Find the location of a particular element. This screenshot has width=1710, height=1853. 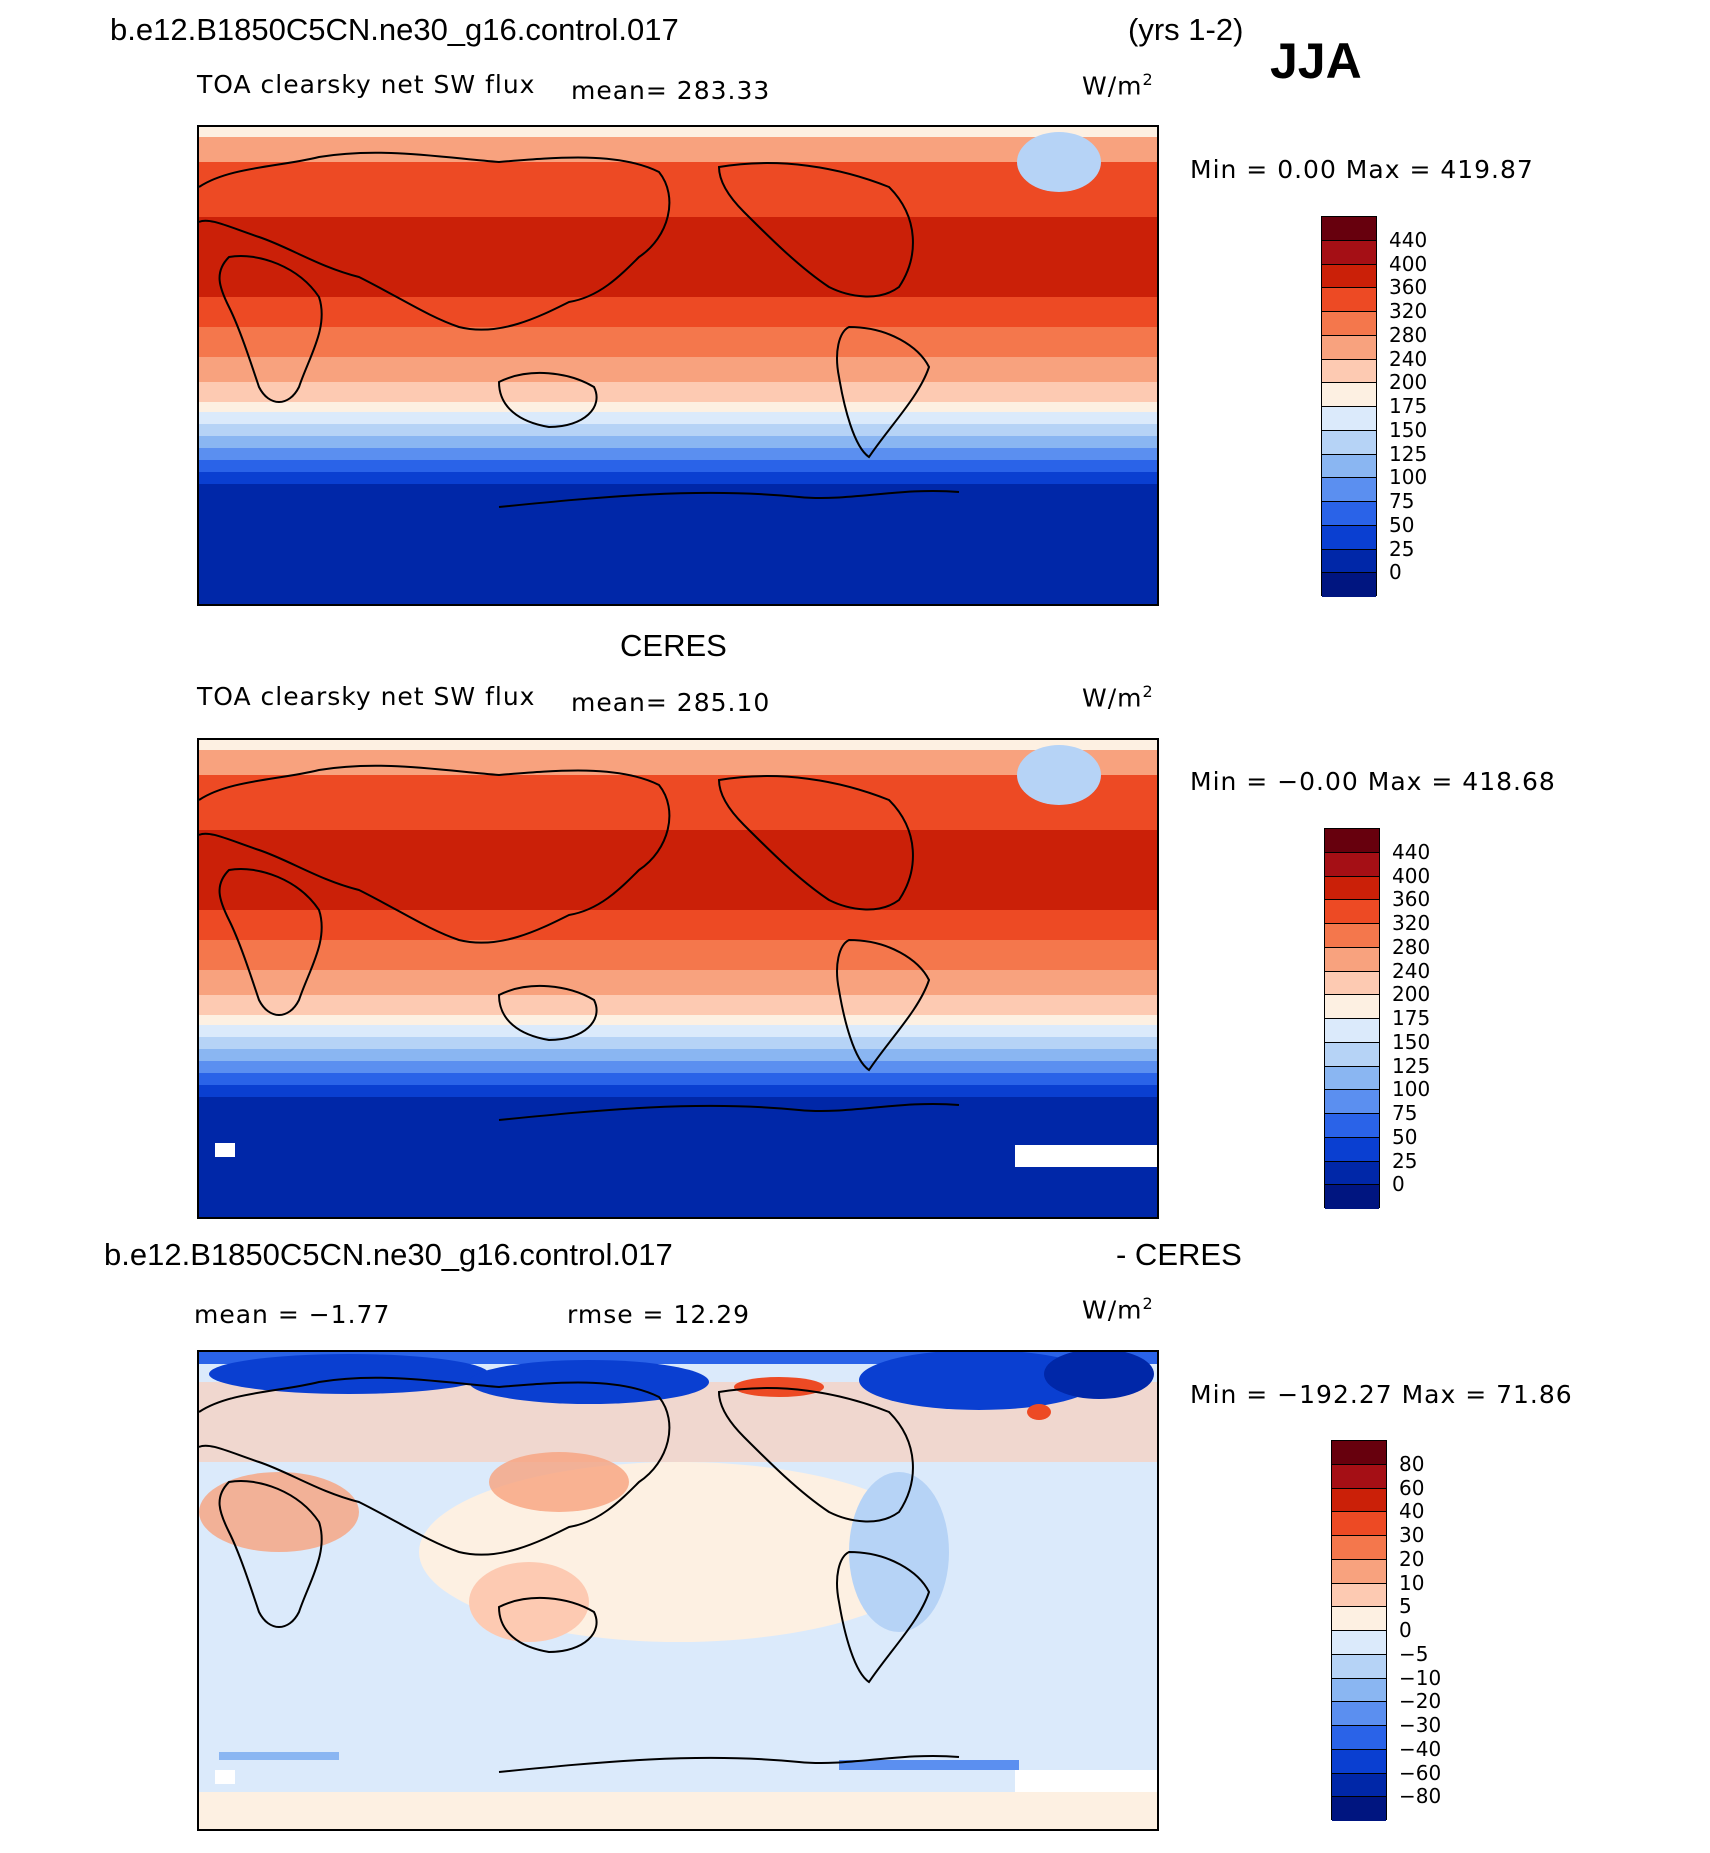

panel1-stats: Min = 0.00 Max = 419.87 is located at coordinates (1362, 169).